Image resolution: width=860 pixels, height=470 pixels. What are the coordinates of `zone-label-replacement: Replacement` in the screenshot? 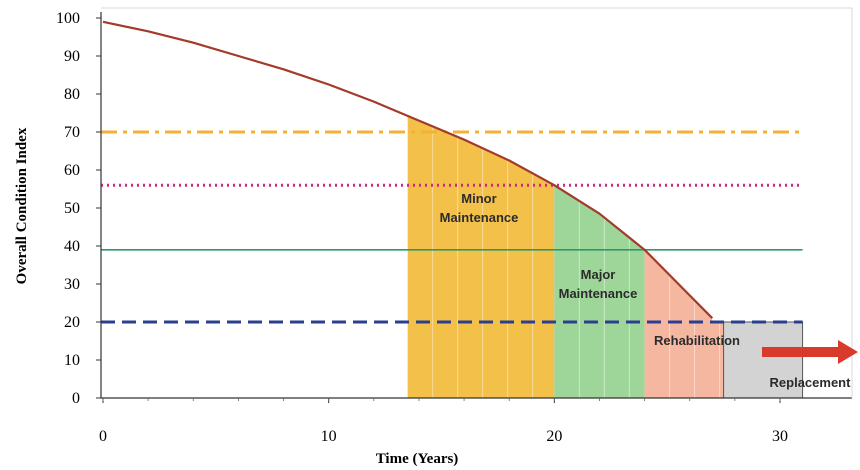 It's located at (811, 382).